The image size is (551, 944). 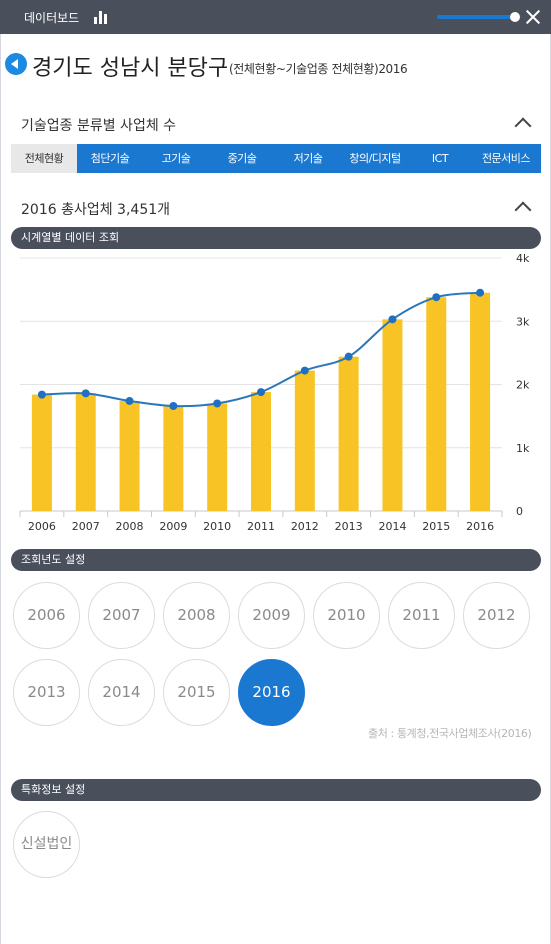 What do you see at coordinates (523, 258) in the screenshot?
I see `y-tick-label: 4k` at bounding box center [523, 258].